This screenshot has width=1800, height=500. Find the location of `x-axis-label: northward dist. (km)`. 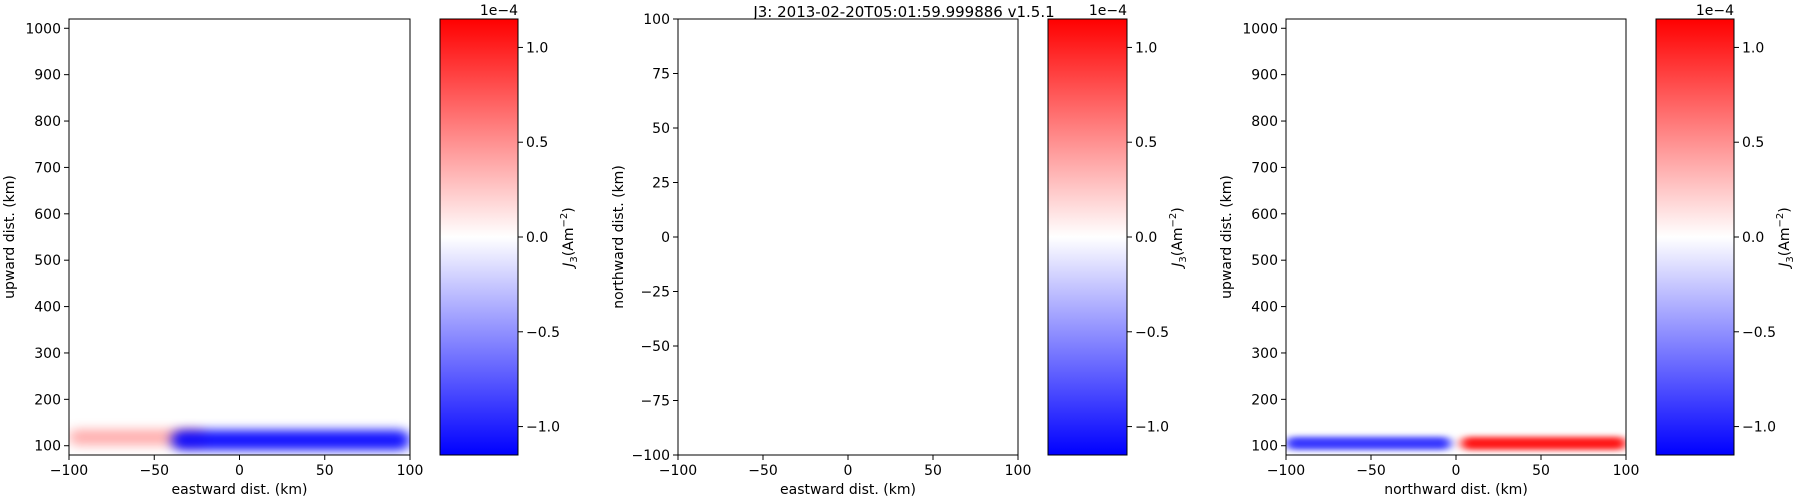

x-axis-label: northward dist. (km) is located at coordinates (1456, 490).